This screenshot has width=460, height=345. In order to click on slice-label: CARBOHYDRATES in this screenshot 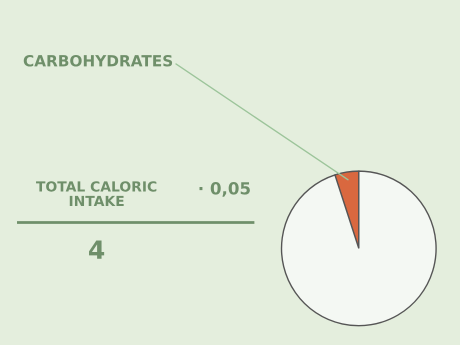, I will do `click(98, 60)`.